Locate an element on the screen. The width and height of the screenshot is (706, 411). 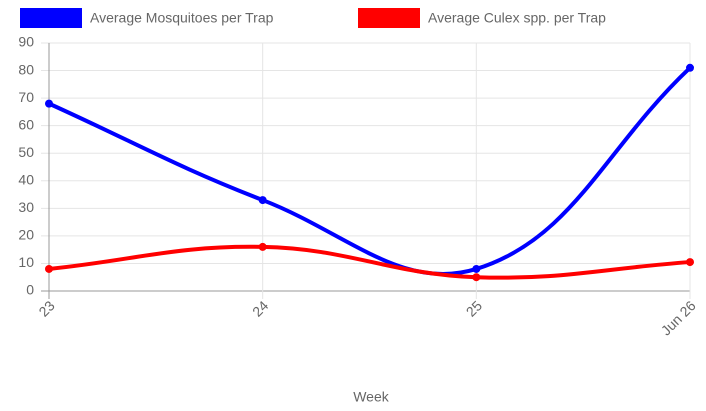
legend-label: Average Culex spp. per Trap is located at coordinates (517, 18).